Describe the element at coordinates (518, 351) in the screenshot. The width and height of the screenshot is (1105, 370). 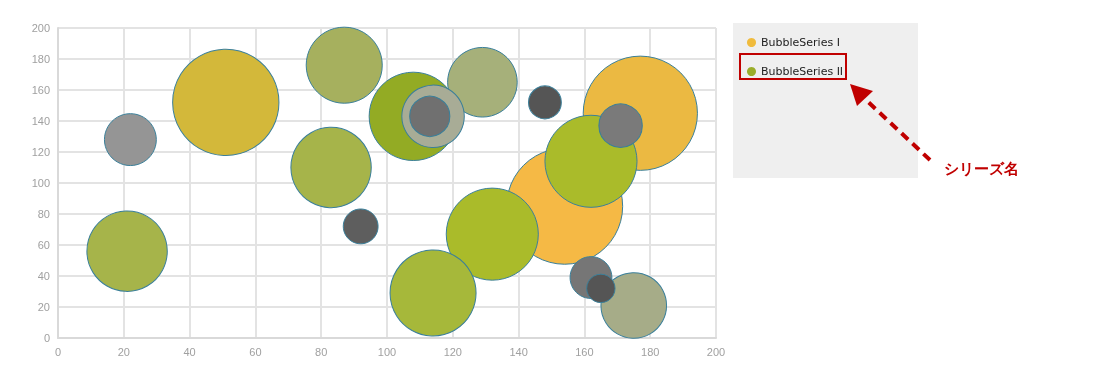
I see `x-tick-label: 140` at that location.